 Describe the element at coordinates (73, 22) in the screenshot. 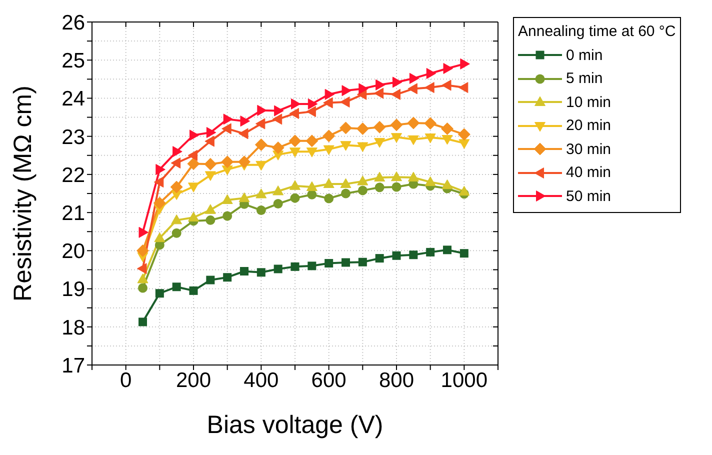

I see `y-tick-label: 26` at that location.